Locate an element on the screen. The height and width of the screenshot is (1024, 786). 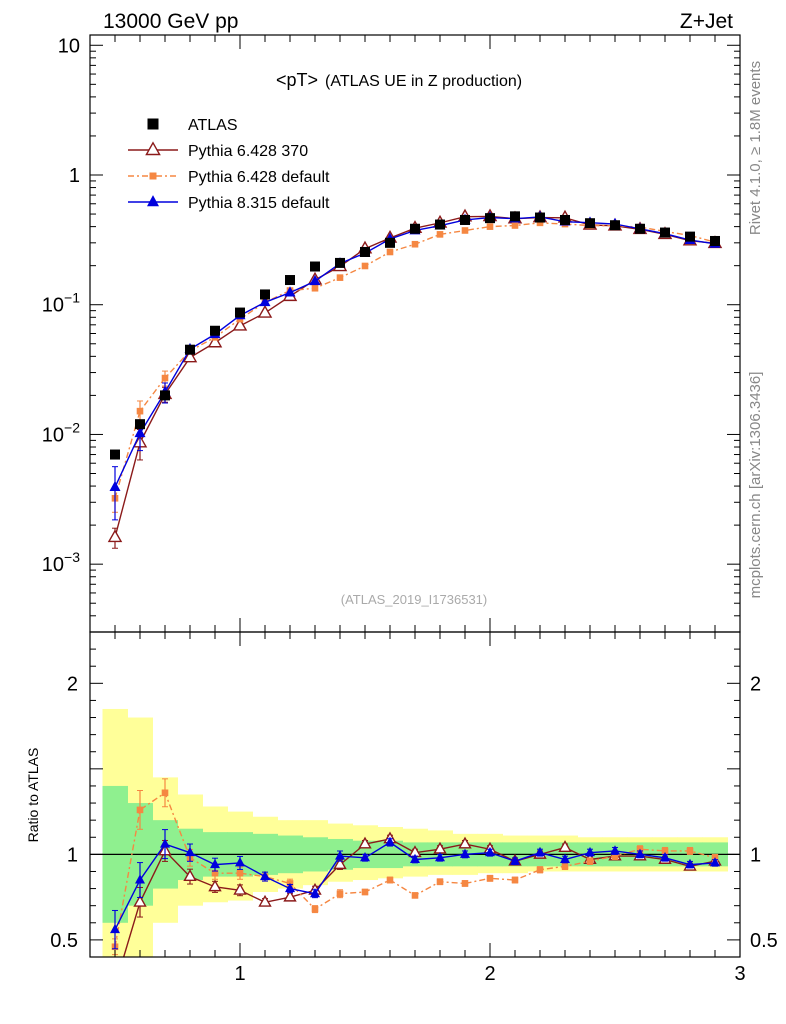
main-y-tick-label: 10 is located at coordinates (69, 46).